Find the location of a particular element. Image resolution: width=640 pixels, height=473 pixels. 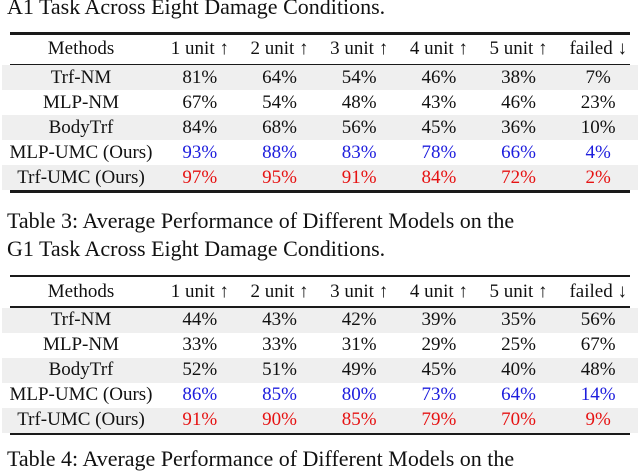

value-cell: 38% is located at coordinates (518, 77).